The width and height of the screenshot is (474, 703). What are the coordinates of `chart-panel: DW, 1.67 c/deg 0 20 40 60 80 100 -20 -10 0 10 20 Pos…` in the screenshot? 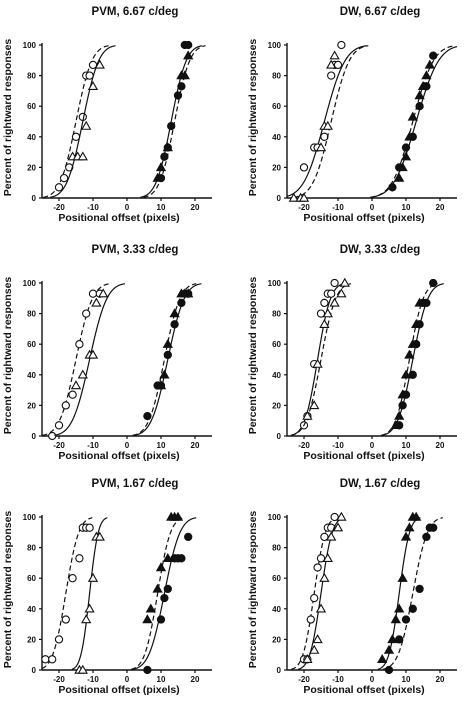 It's located at (352, 587).